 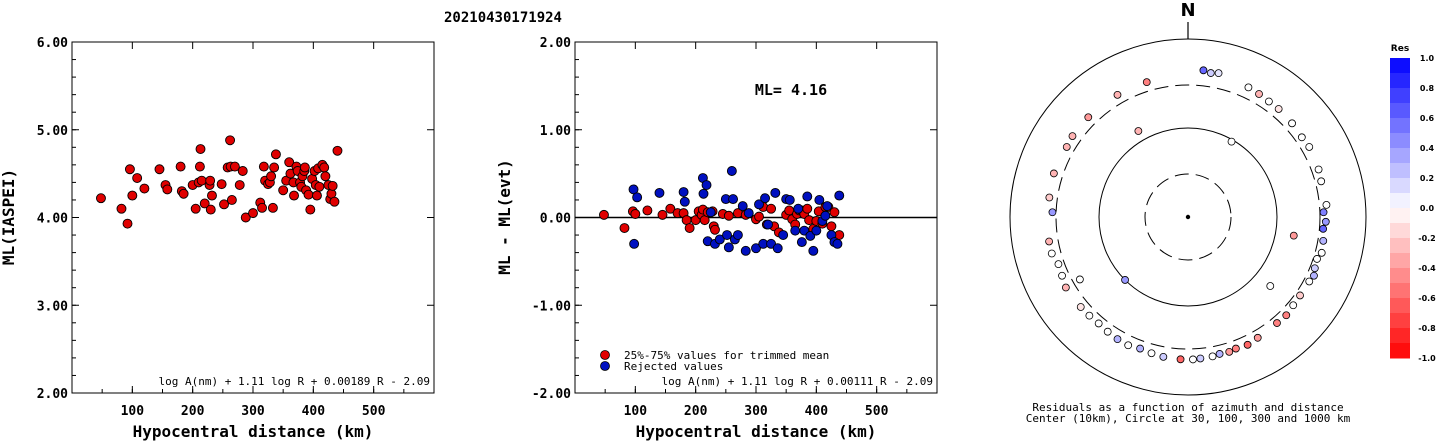 I want to click on colorbar-label: 1.0, so click(x=1427, y=58).